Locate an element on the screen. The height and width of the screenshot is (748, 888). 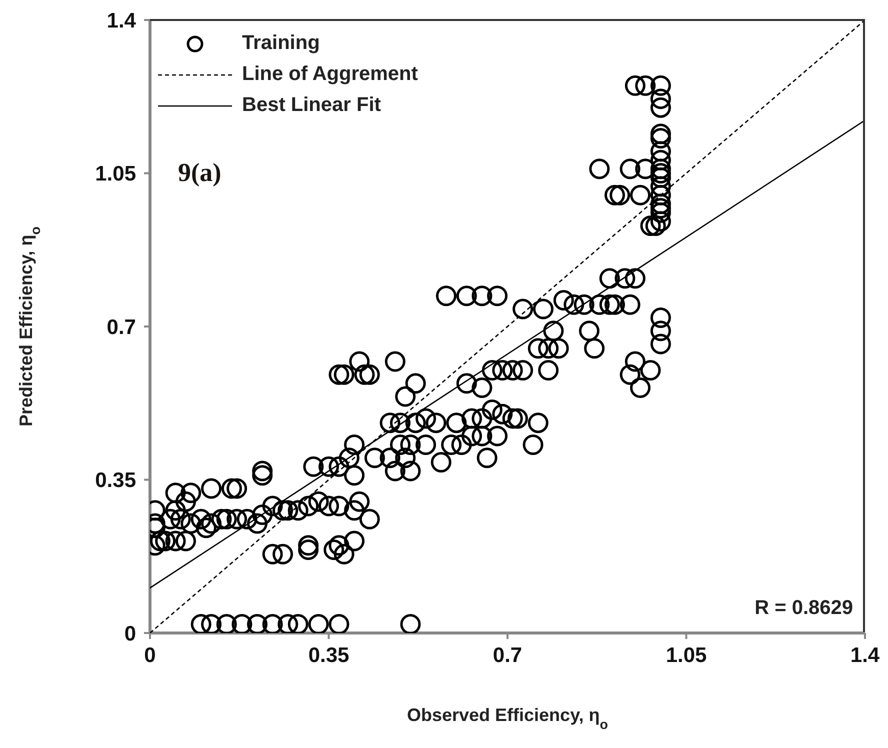
y-tick-label: 1.4 is located at coordinates (121, 20).